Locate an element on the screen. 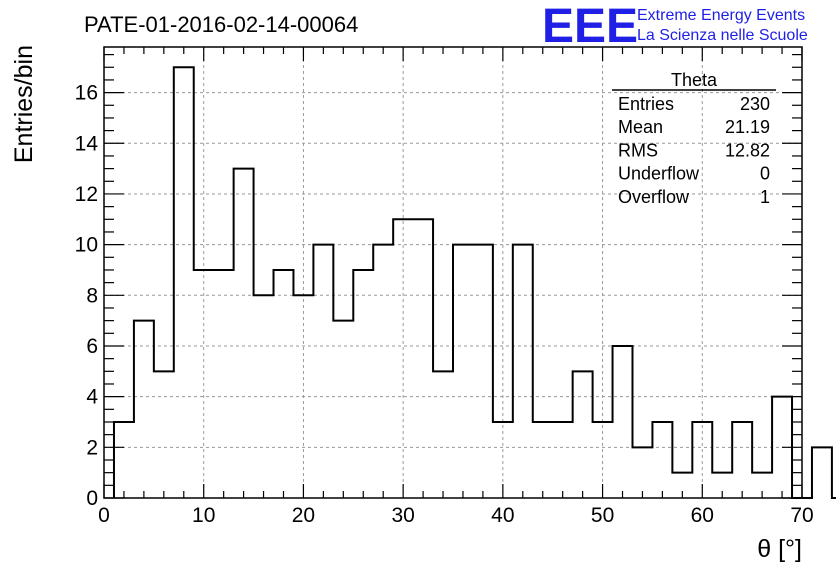 This screenshot has height=572, width=836. x-tick-label: 30 is located at coordinates (402, 515).